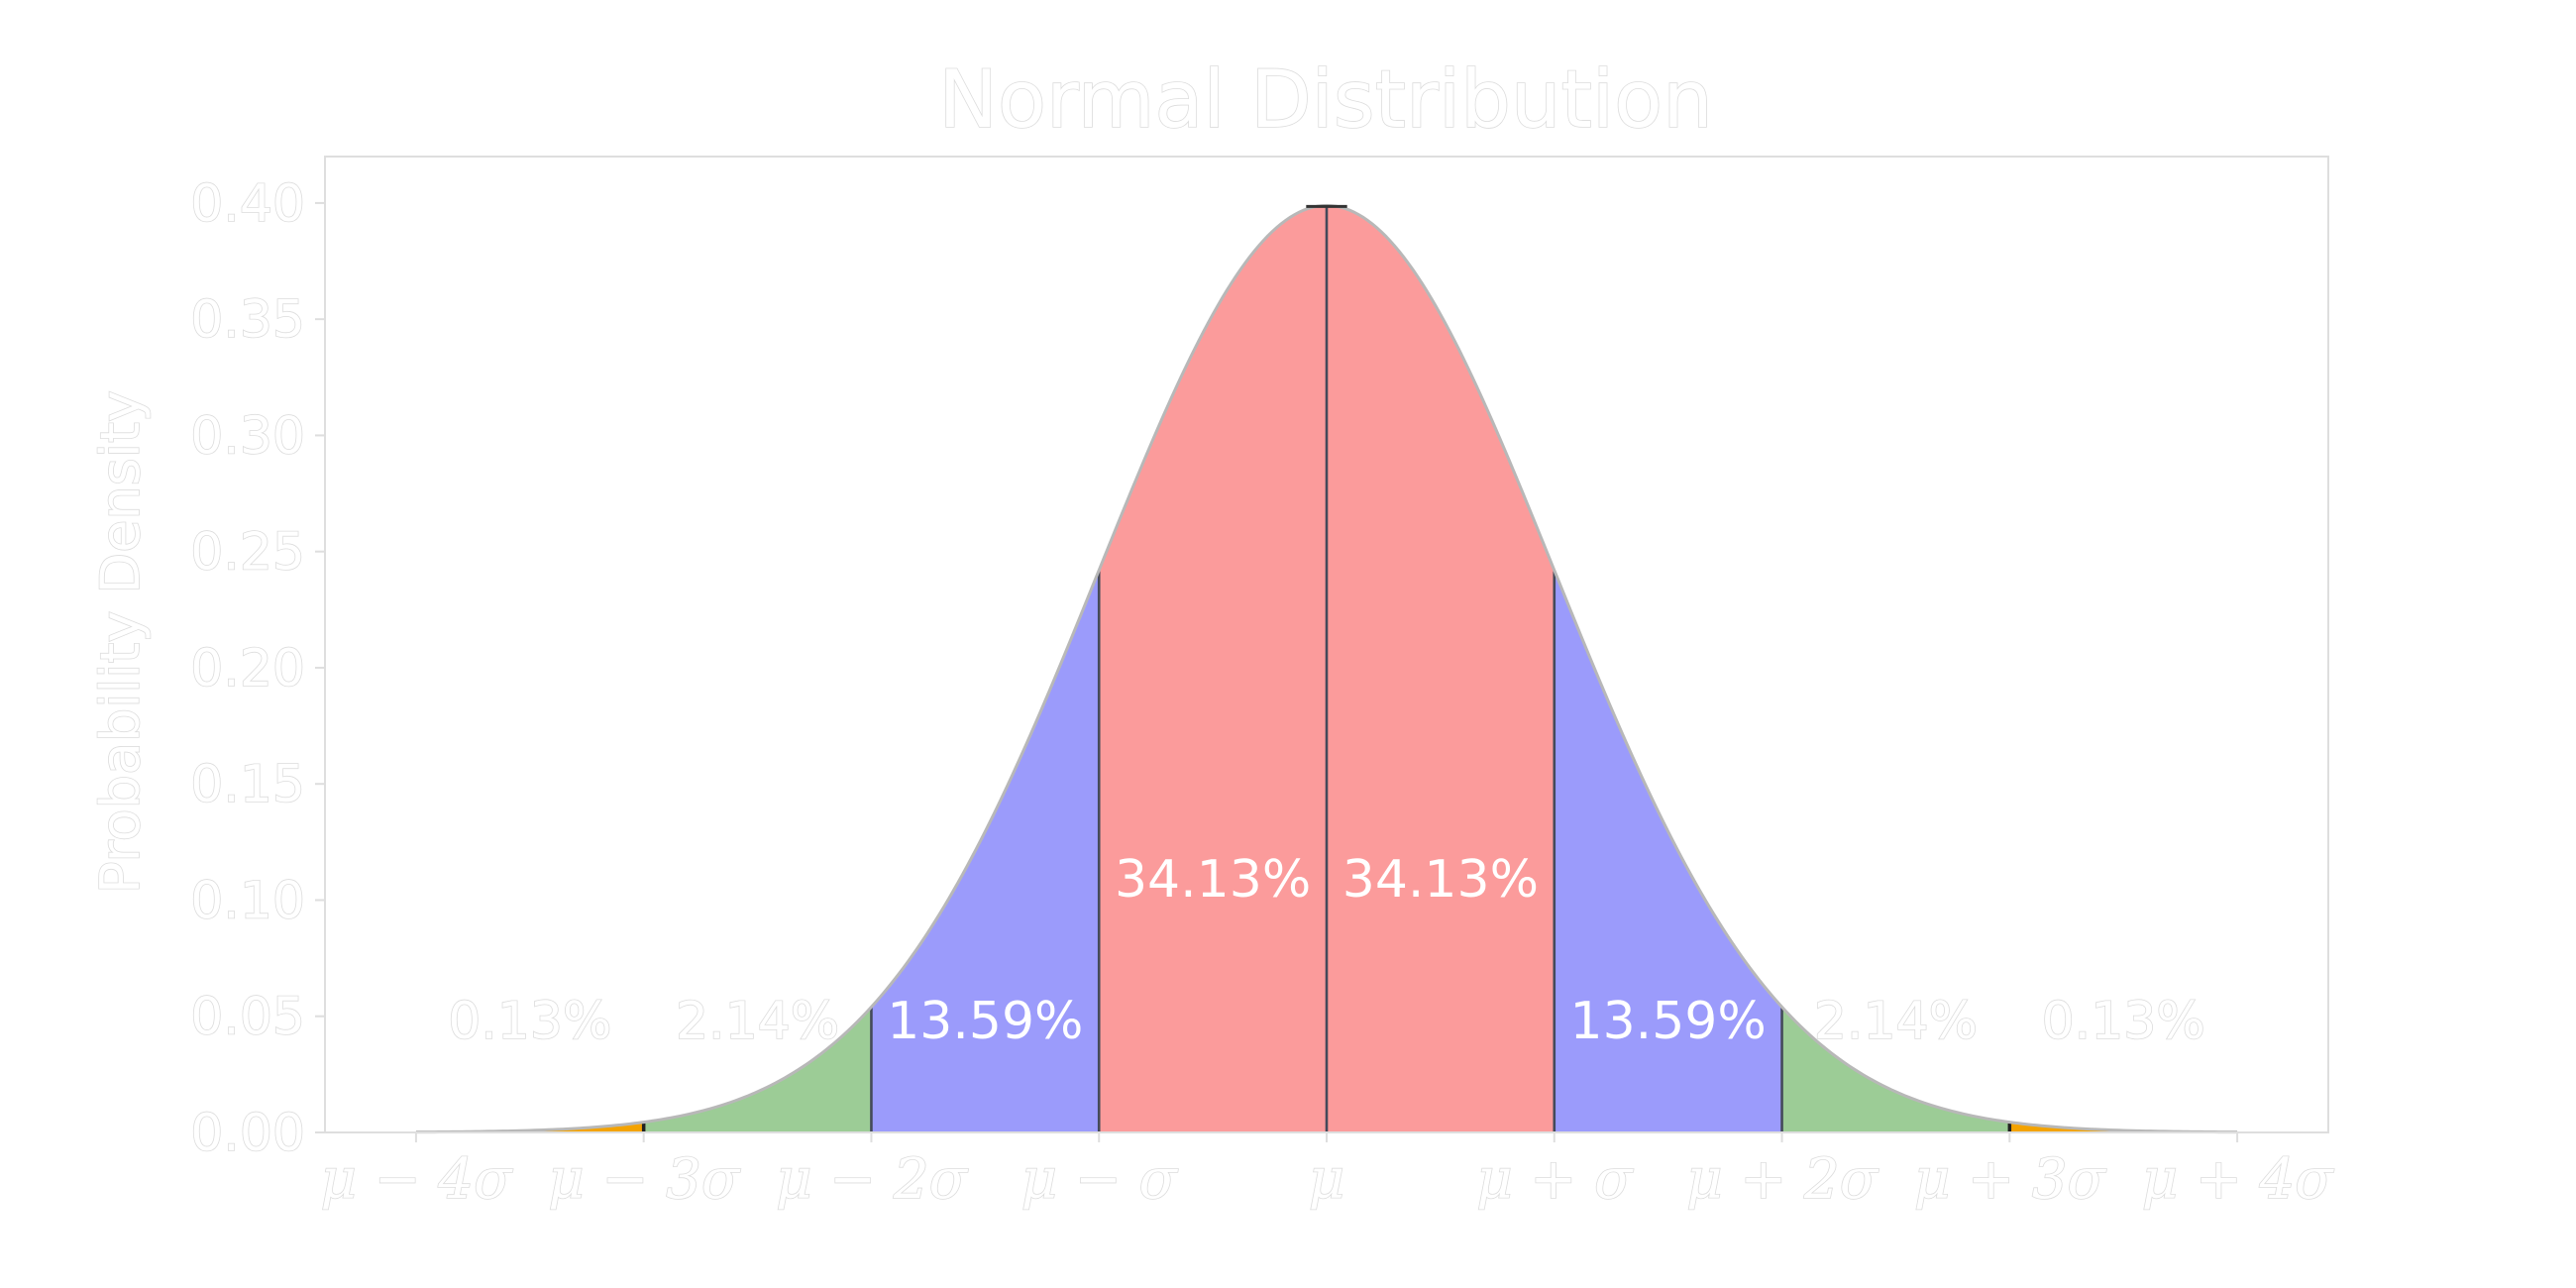 The height and width of the screenshot is (1288, 2576). What do you see at coordinates (248, 1133) in the screenshot?
I see `y-tick-label-0: 0.00` at bounding box center [248, 1133].